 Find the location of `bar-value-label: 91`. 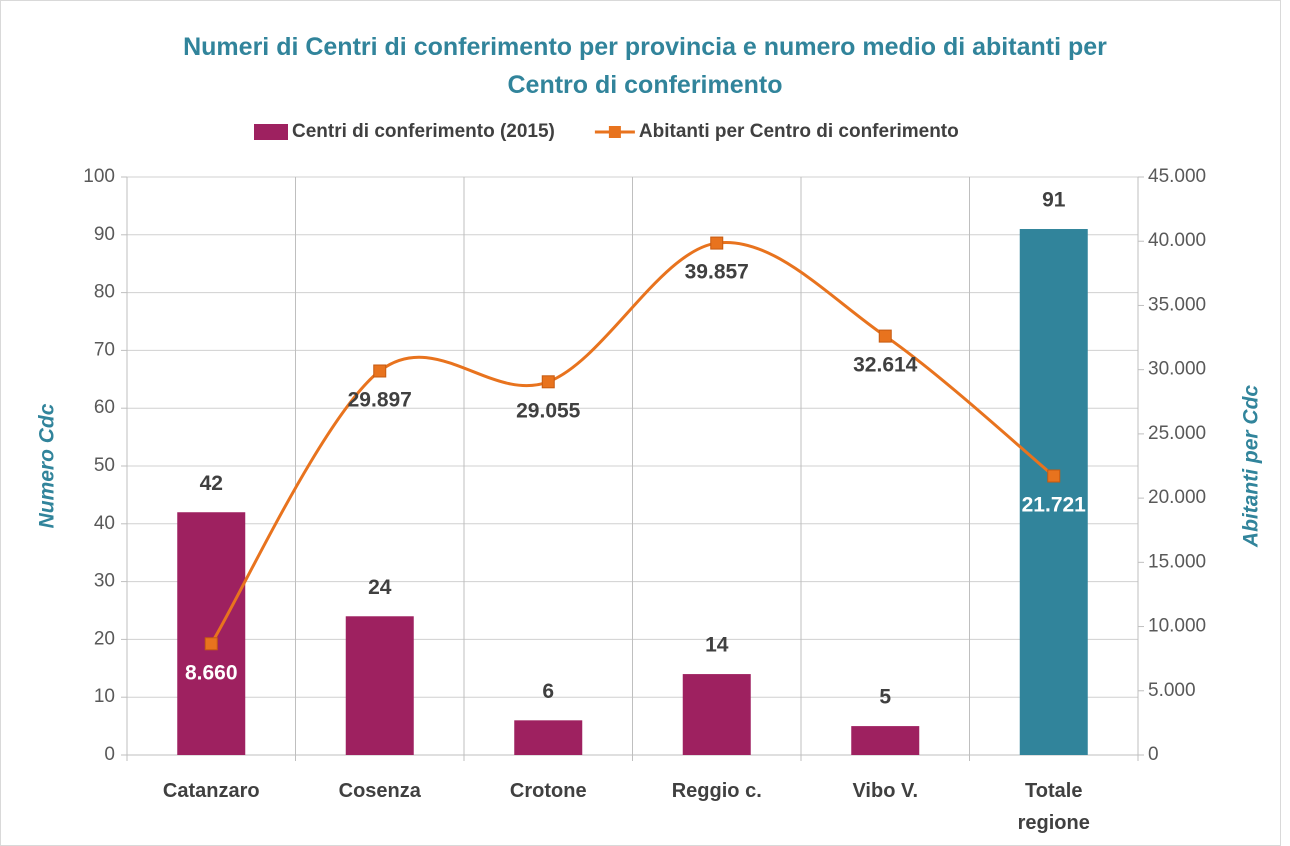

bar-value-label: 91 is located at coordinates (1054, 200).